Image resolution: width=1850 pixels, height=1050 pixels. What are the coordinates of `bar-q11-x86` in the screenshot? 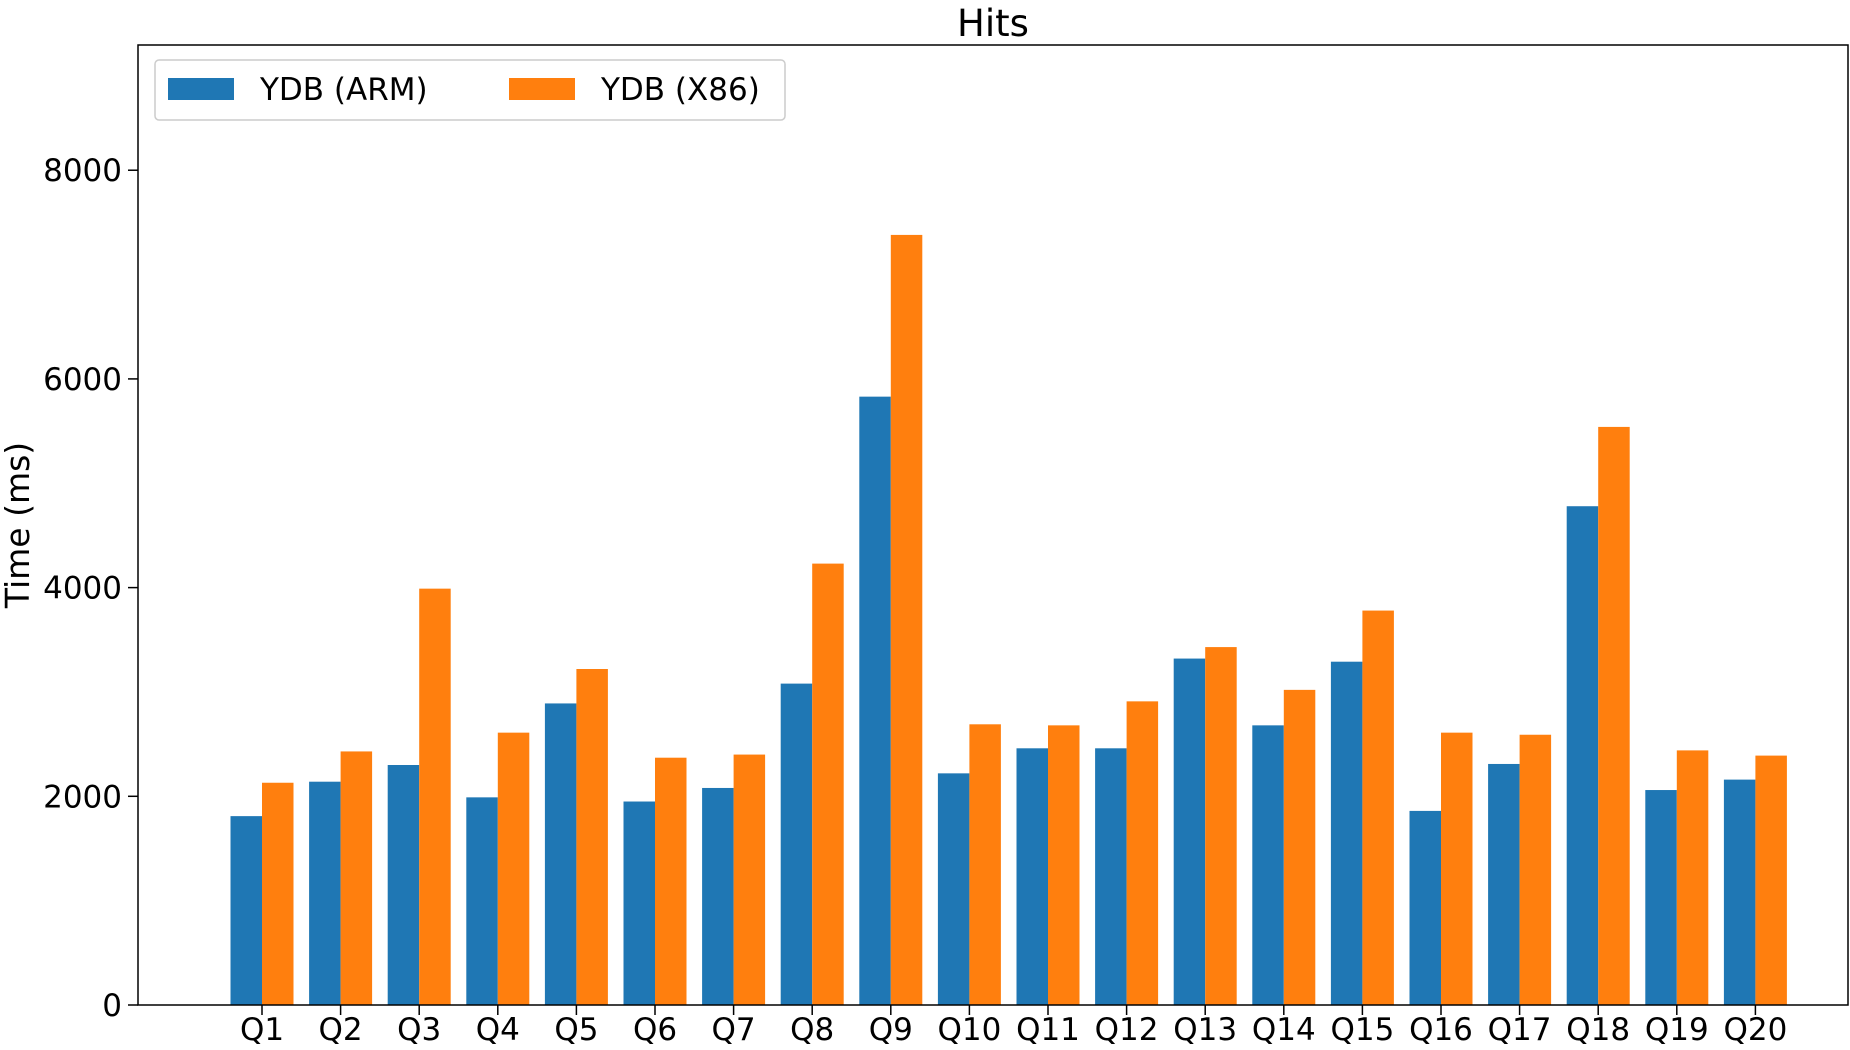 It's located at (1064, 865).